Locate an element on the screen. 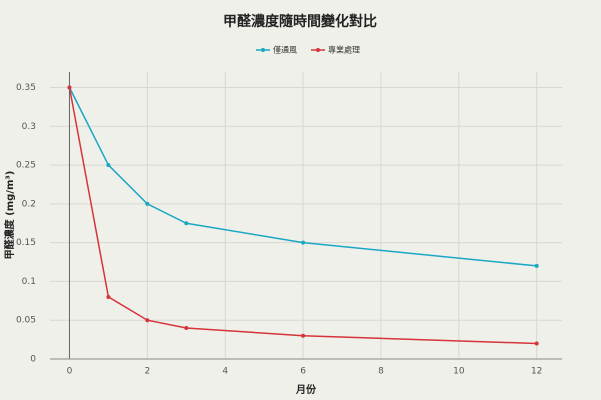 This screenshot has height=400, width=601. y-tick-label: 0.15 is located at coordinates (26, 243).